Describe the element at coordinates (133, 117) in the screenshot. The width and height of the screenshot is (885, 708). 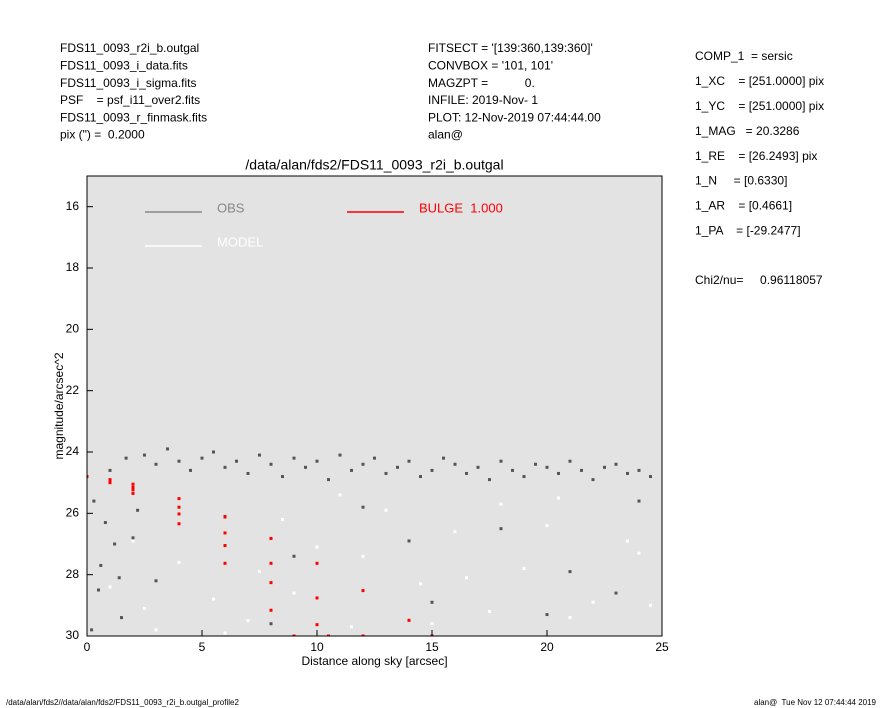
I see `header-text: FDS11_0093_r_finmask.fits` at that location.